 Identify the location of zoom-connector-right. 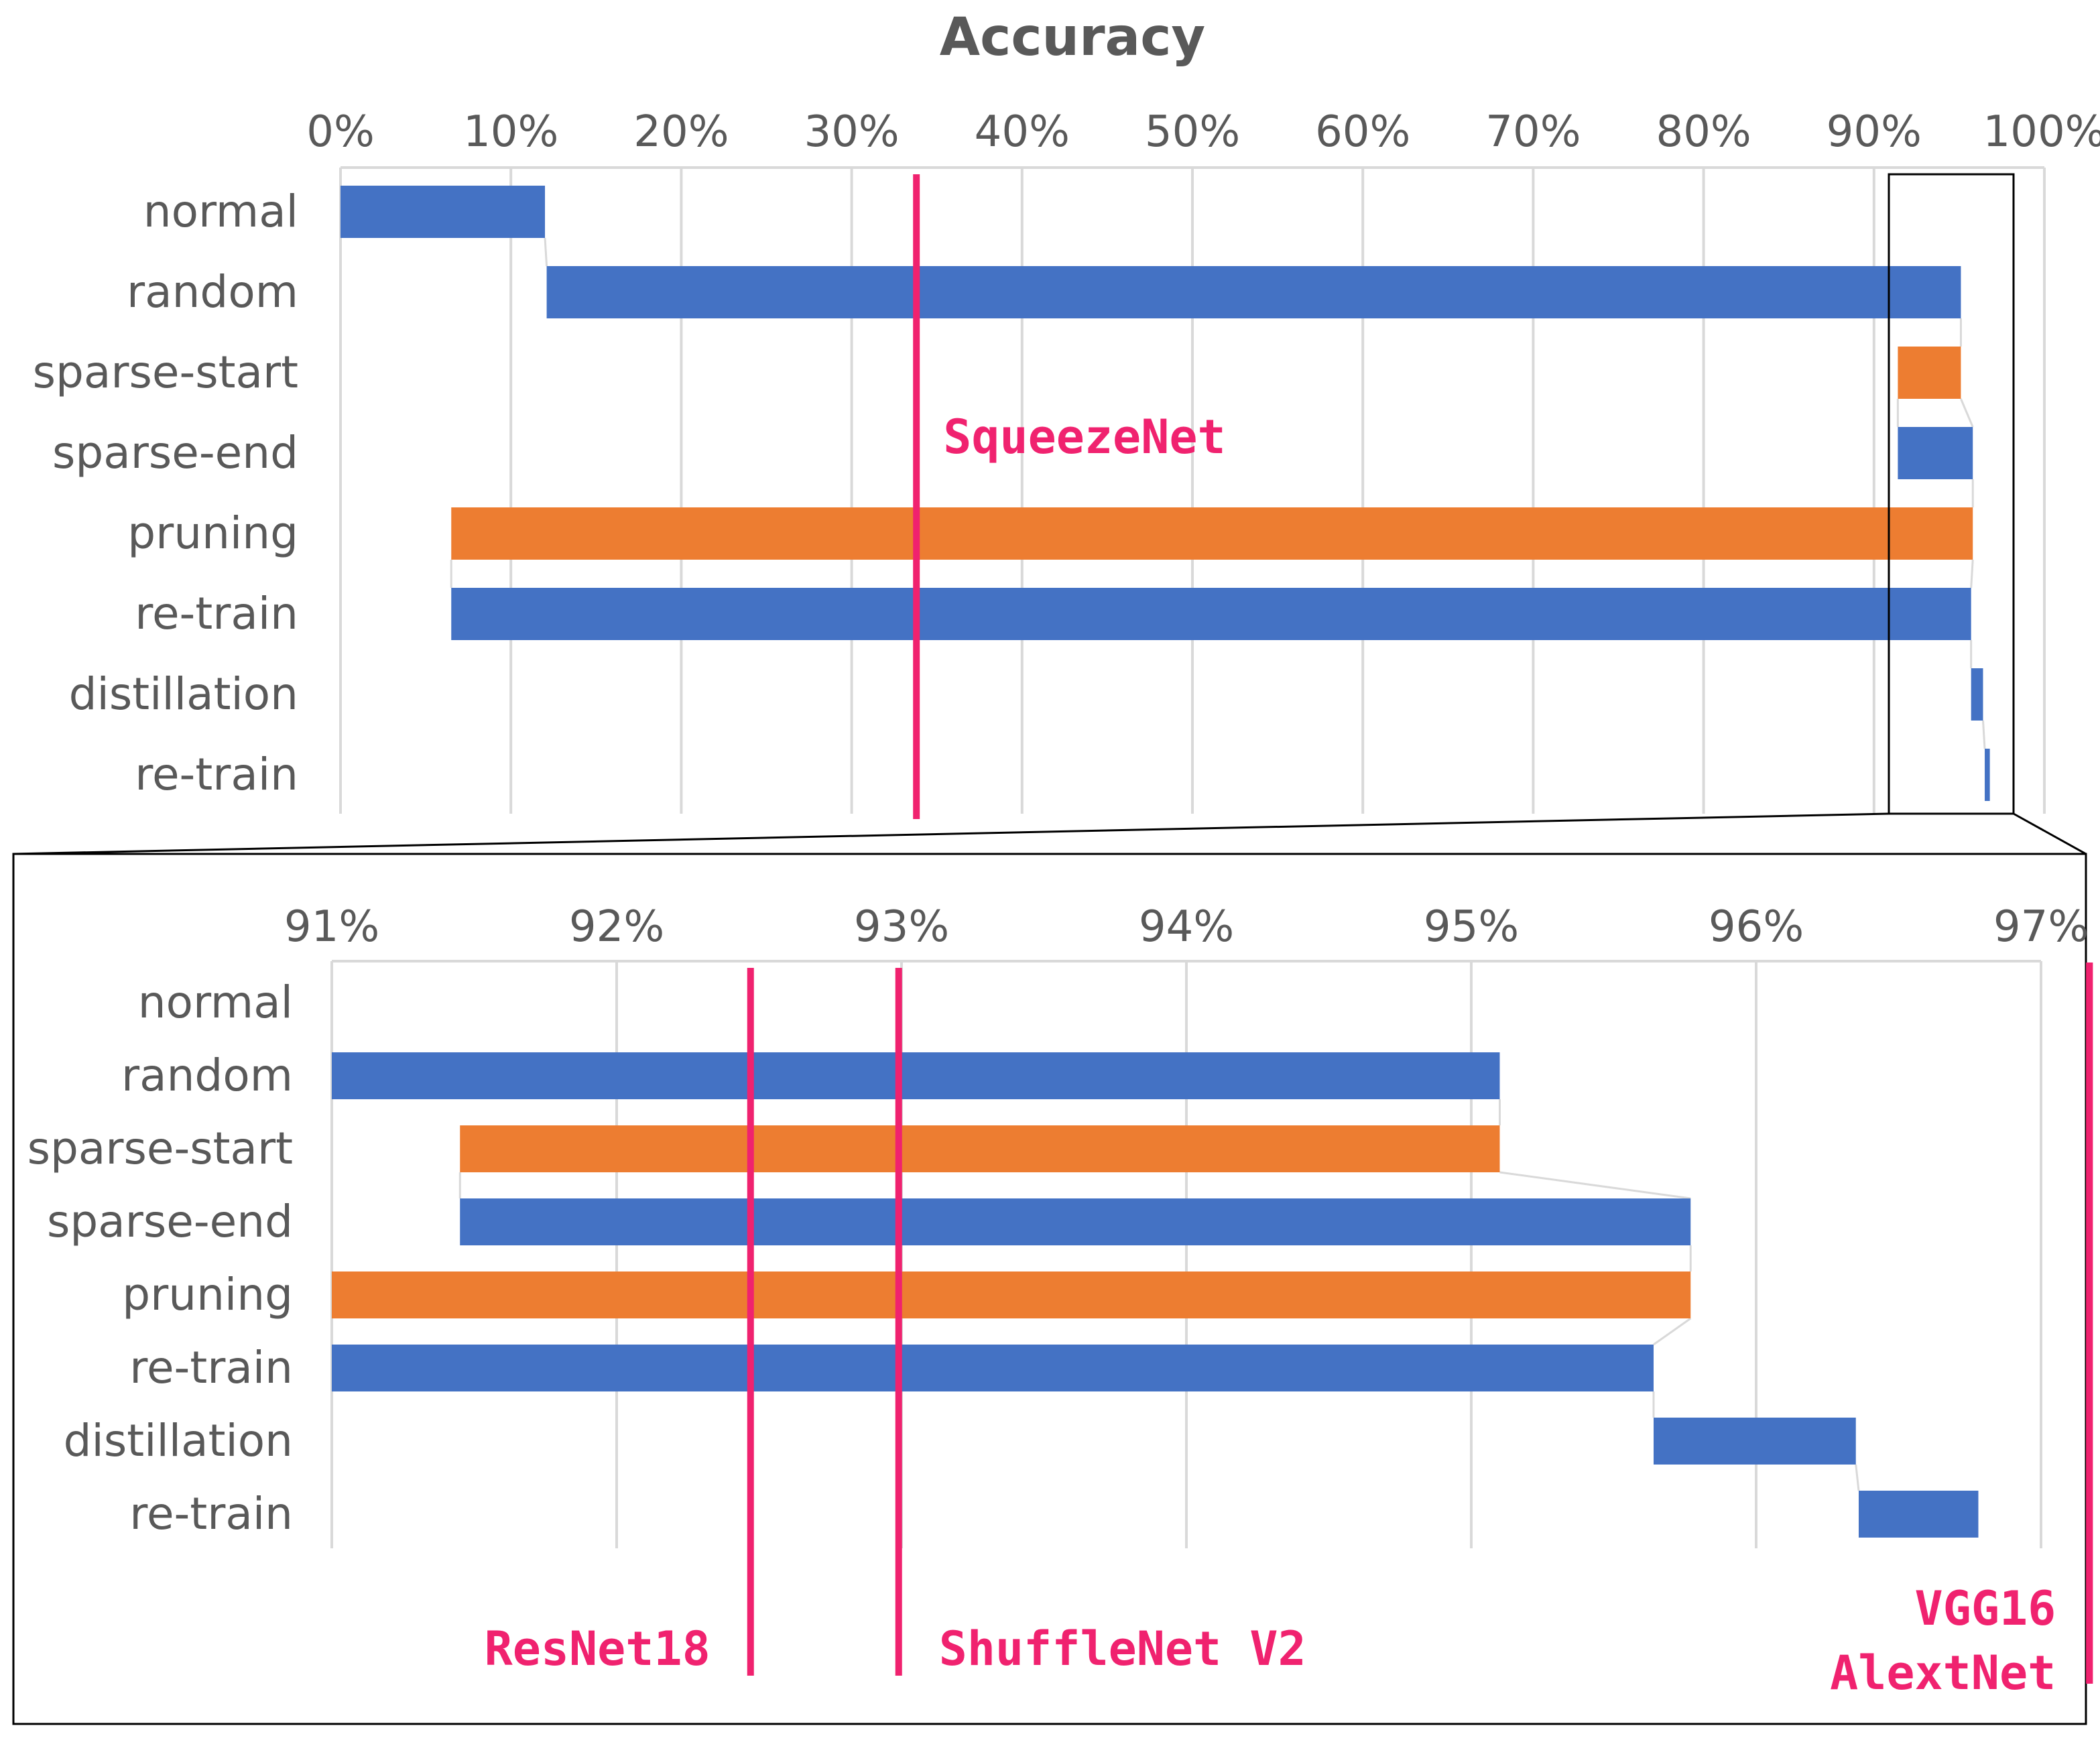
(2050, 833).